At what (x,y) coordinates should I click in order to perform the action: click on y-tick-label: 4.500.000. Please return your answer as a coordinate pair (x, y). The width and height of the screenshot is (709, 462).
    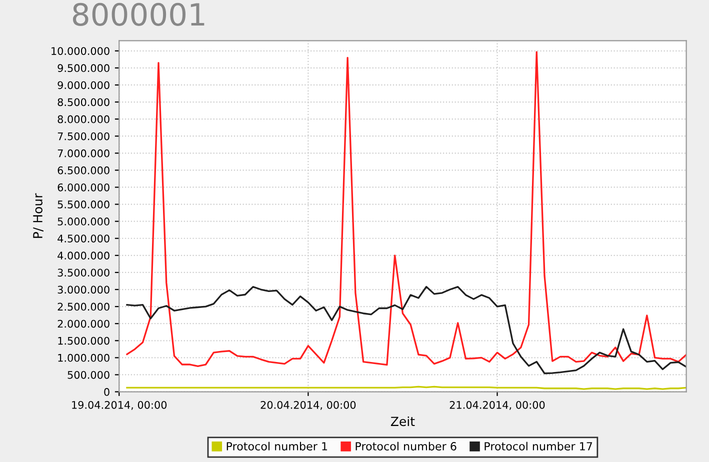
    Looking at the image, I should click on (84, 238).